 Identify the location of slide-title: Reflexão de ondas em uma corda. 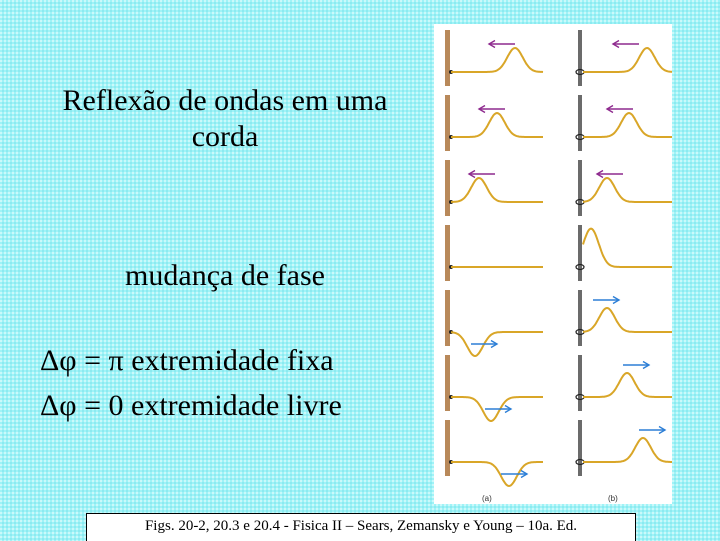
(225, 119).